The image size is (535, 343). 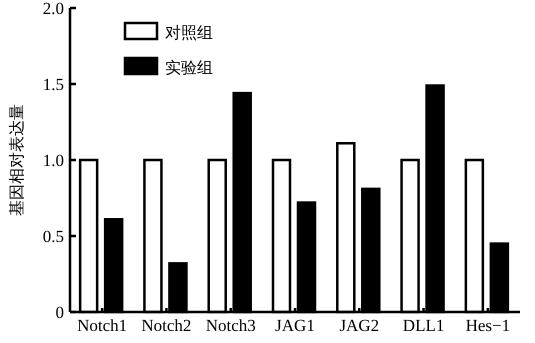 What do you see at coordinates (423, 325) in the screenshot?
I see `x-tick-label: DLL1` at bounding box center [423, 325].